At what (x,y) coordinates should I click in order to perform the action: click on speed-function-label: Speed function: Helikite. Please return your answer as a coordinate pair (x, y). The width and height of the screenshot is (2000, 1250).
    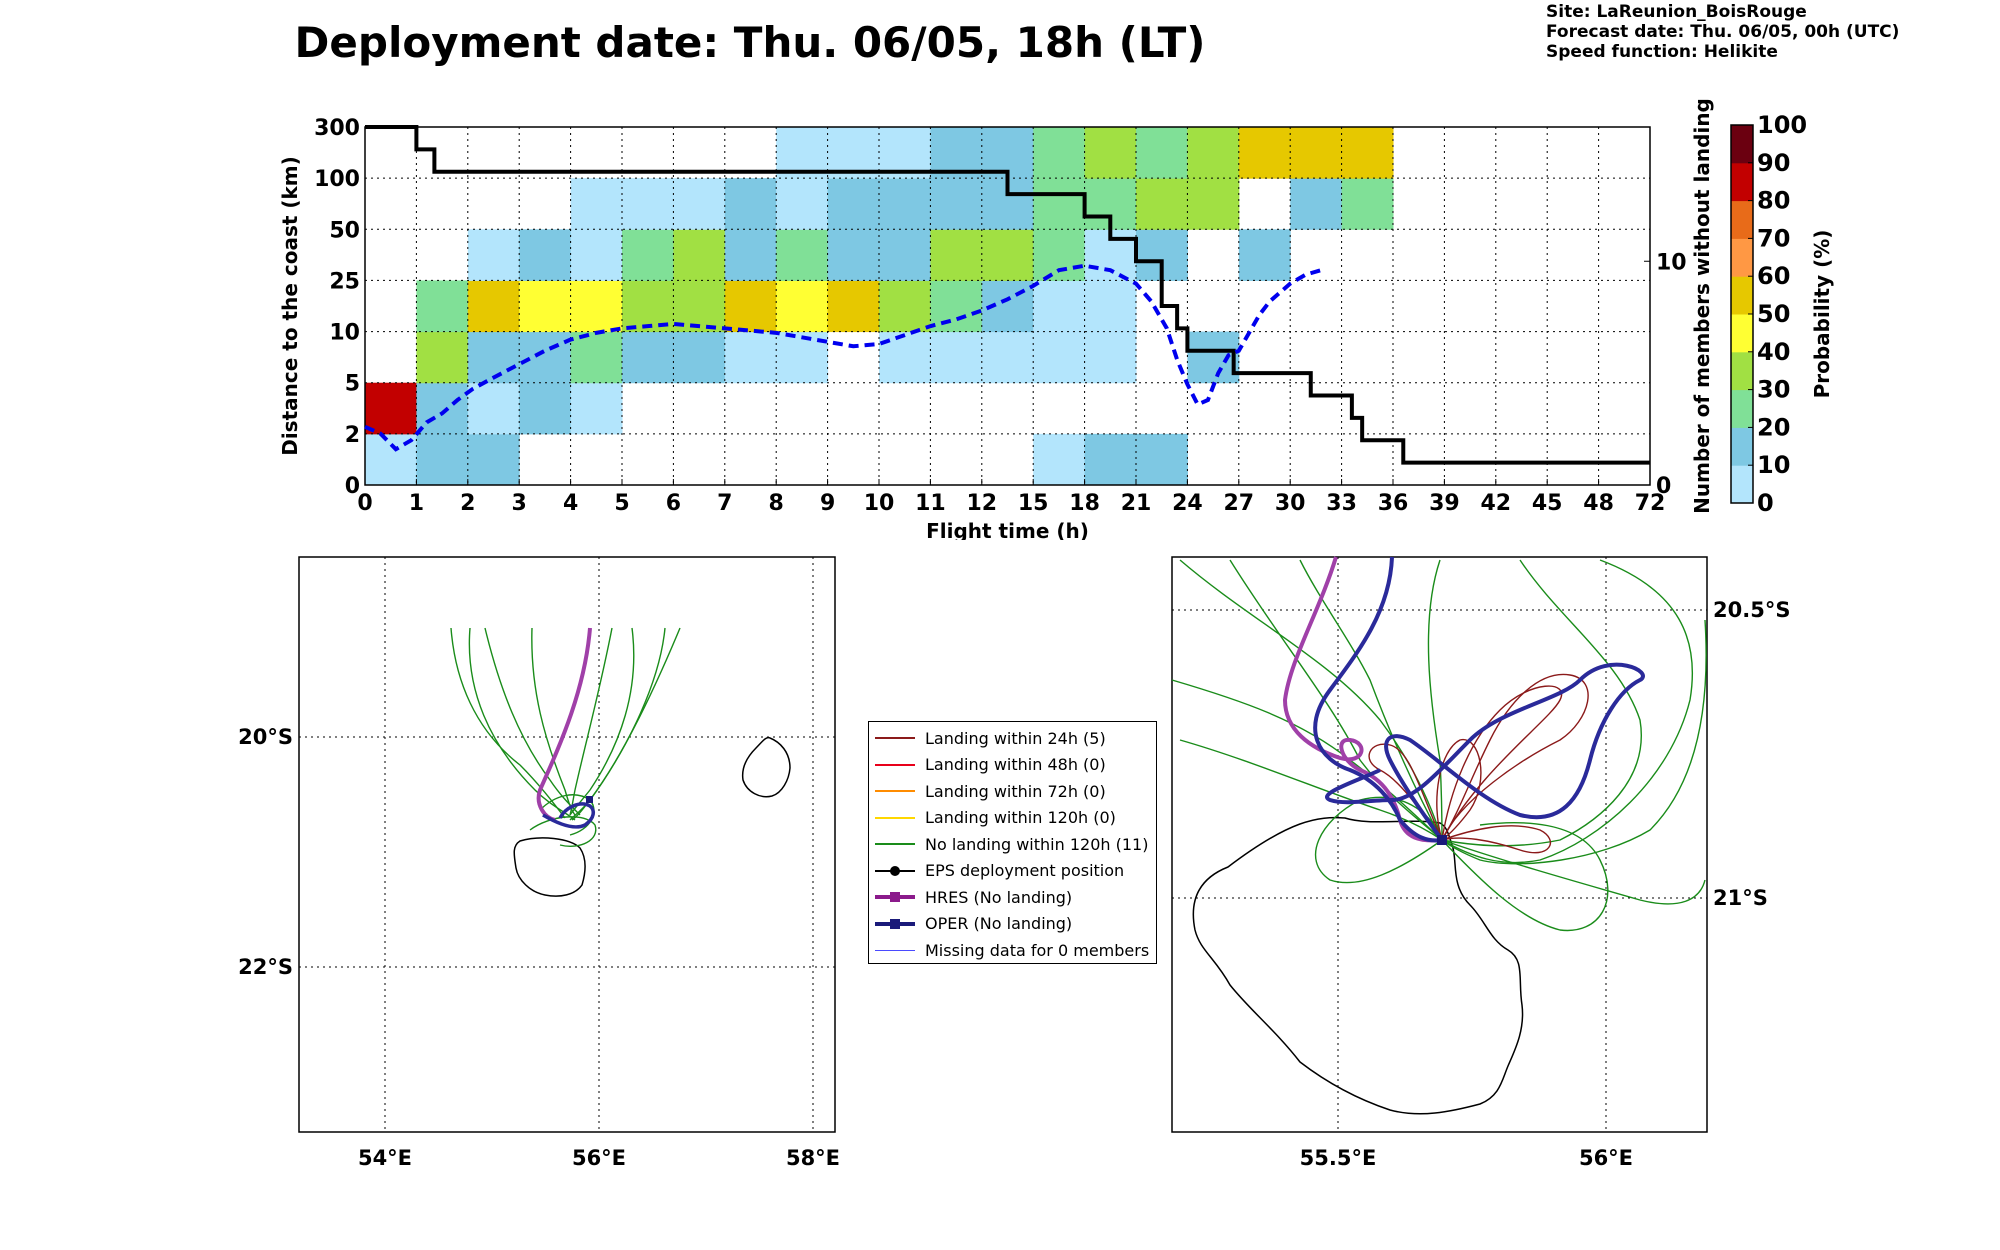
    Looking at the image, I should click on (1662, 52).